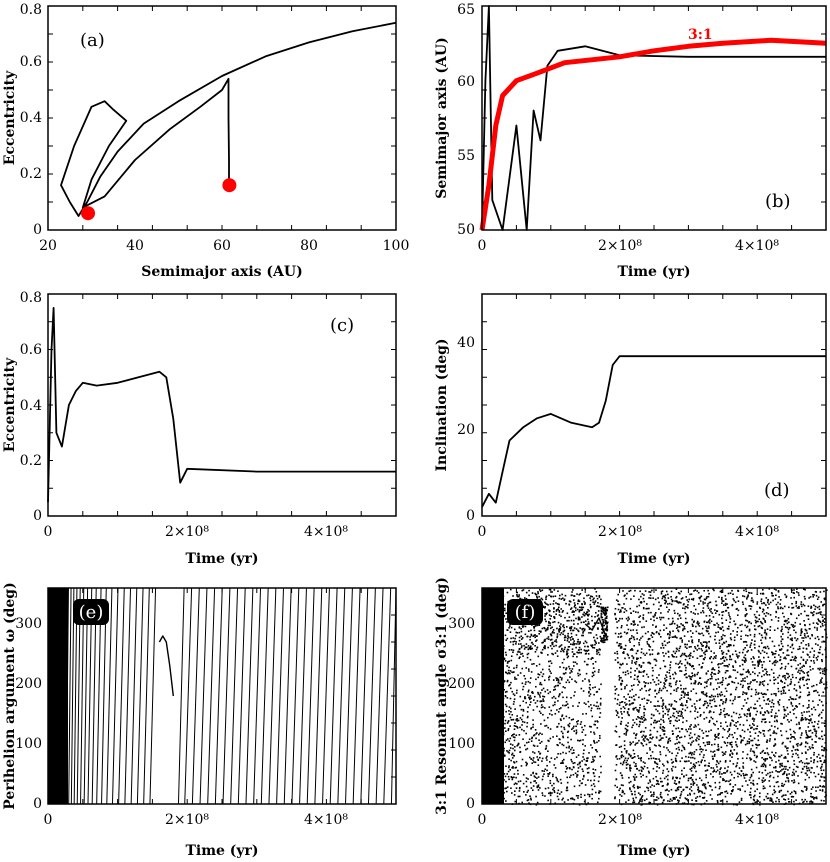 The height and width of the screenshot is (862, 830). I want to click on y-tick-label: 0.8, so click(31, 10).